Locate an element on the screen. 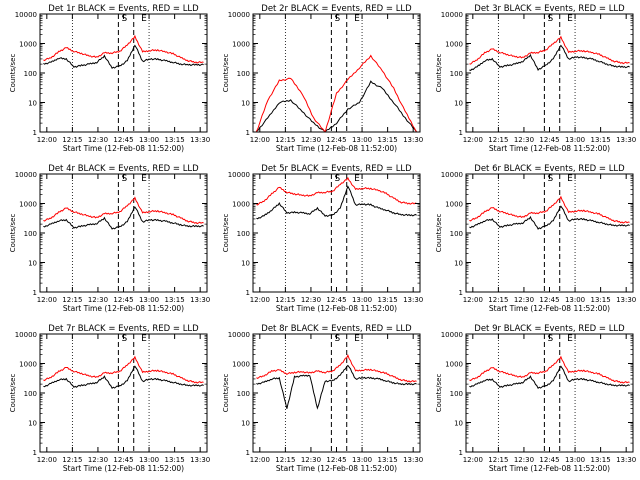 This screenshot has height=480, width=640. chart-title: Det 8r BLACK = Events, RED = LLD is located at coordinates (336, 329).